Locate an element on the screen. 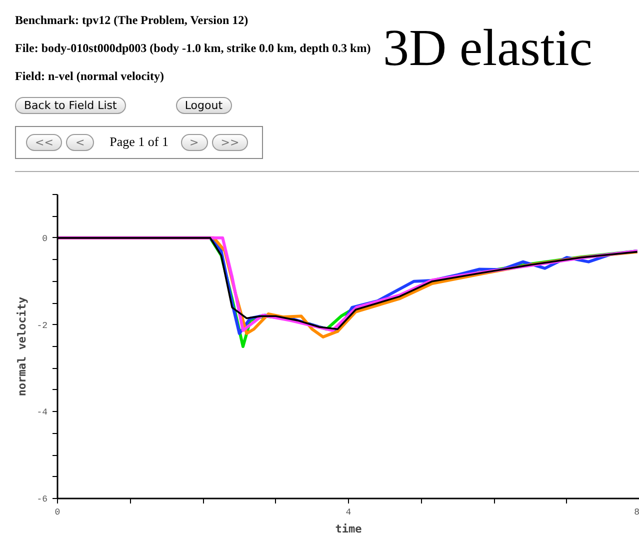  chart-title: Benchmark: tpv12 (The Problem, Version 12) is located at coordinates (131, 20).